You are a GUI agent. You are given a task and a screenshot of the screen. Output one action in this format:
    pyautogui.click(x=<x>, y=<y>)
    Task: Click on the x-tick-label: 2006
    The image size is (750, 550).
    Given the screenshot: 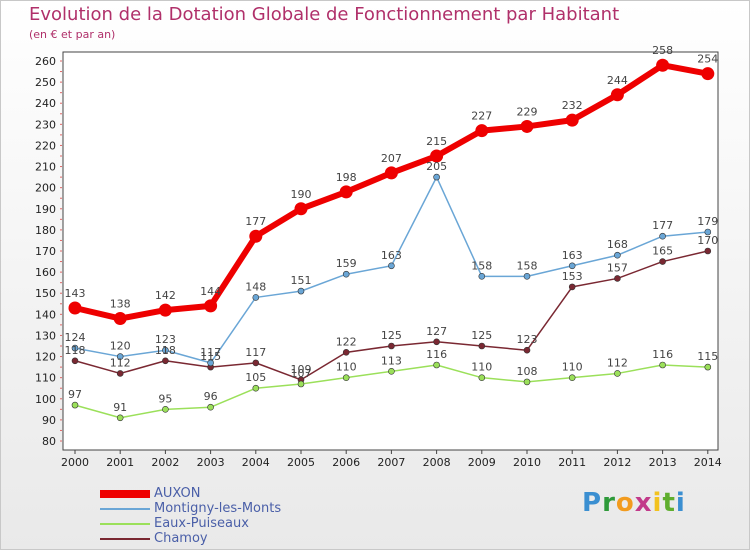 What is the action you would take?
    pyautogui.click(x=346, y=462)
    